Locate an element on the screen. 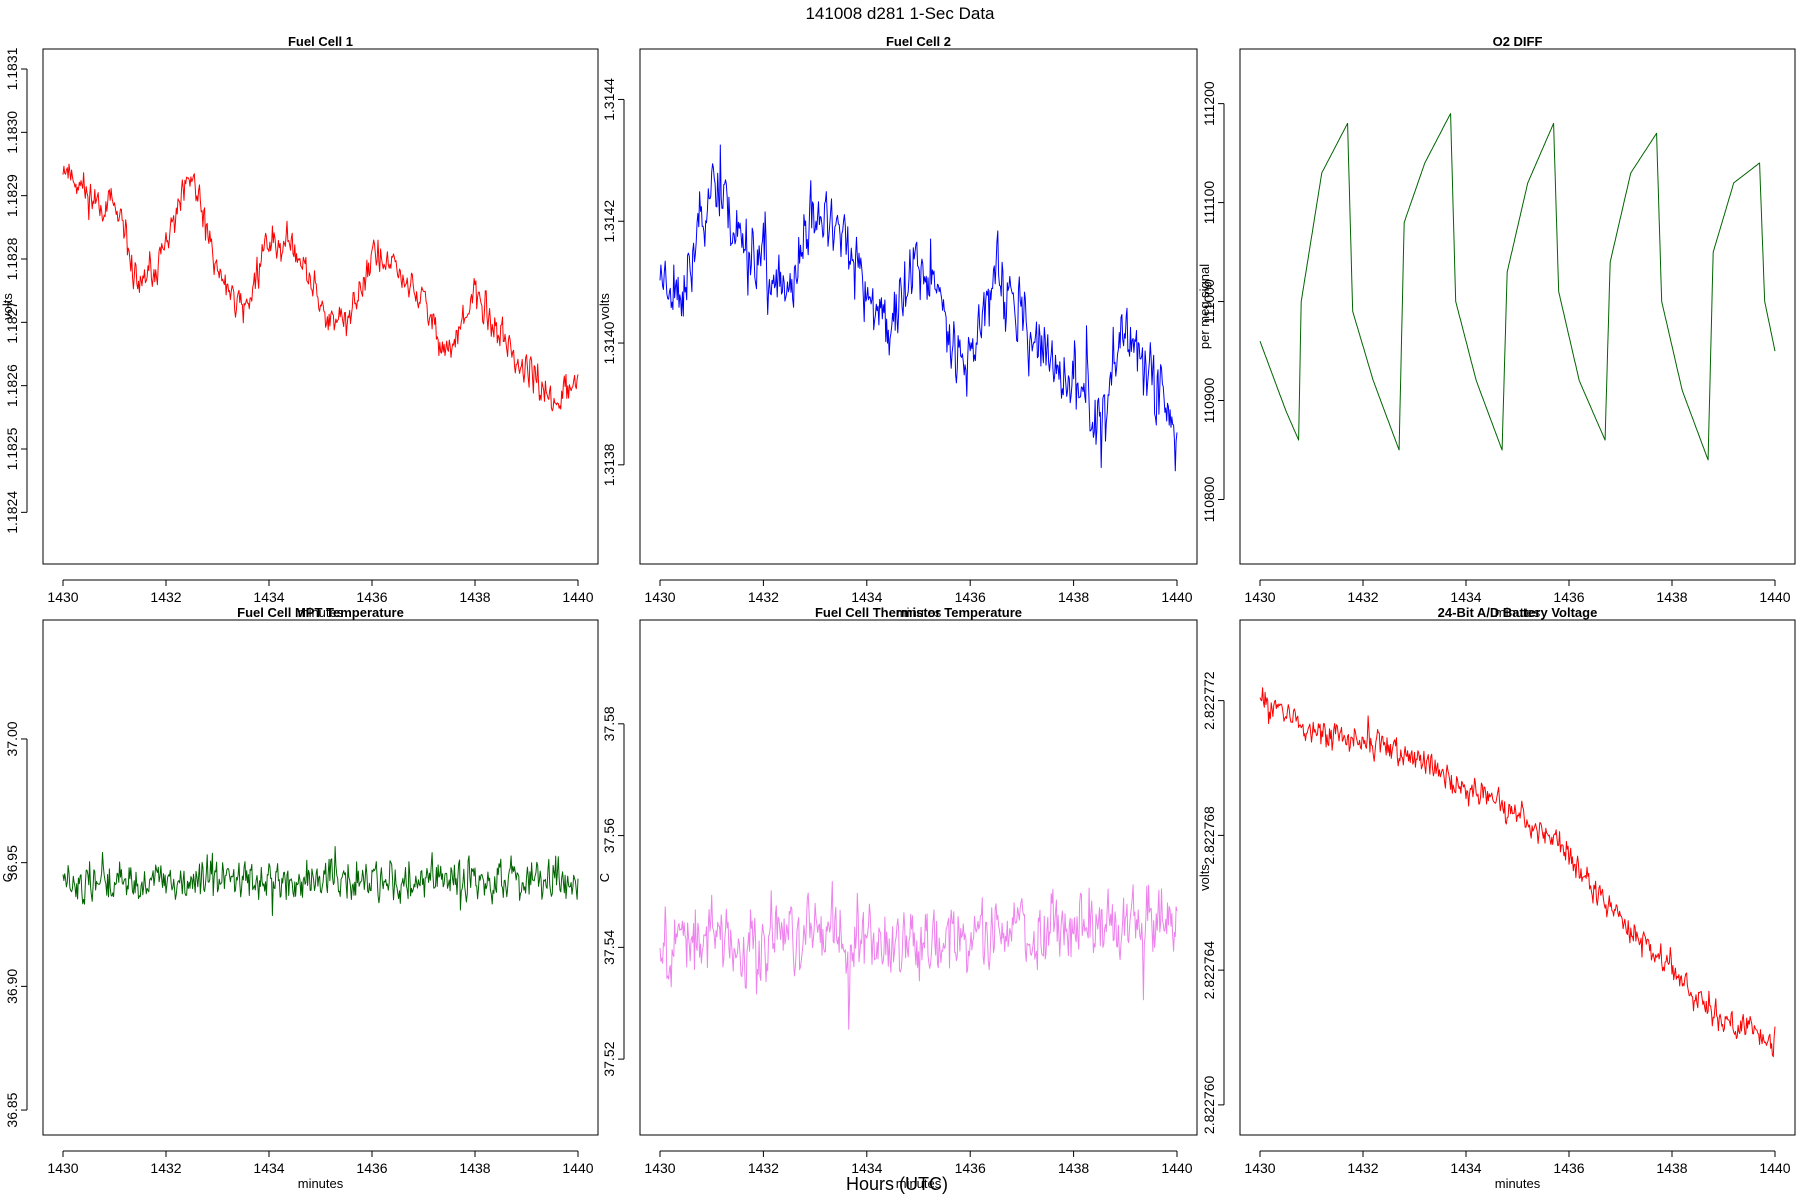 The width and height of the screenshot is (1800, 1200). chart-title: Fuel Cell Thermistor Temperature is located at coordinates (918, 612).